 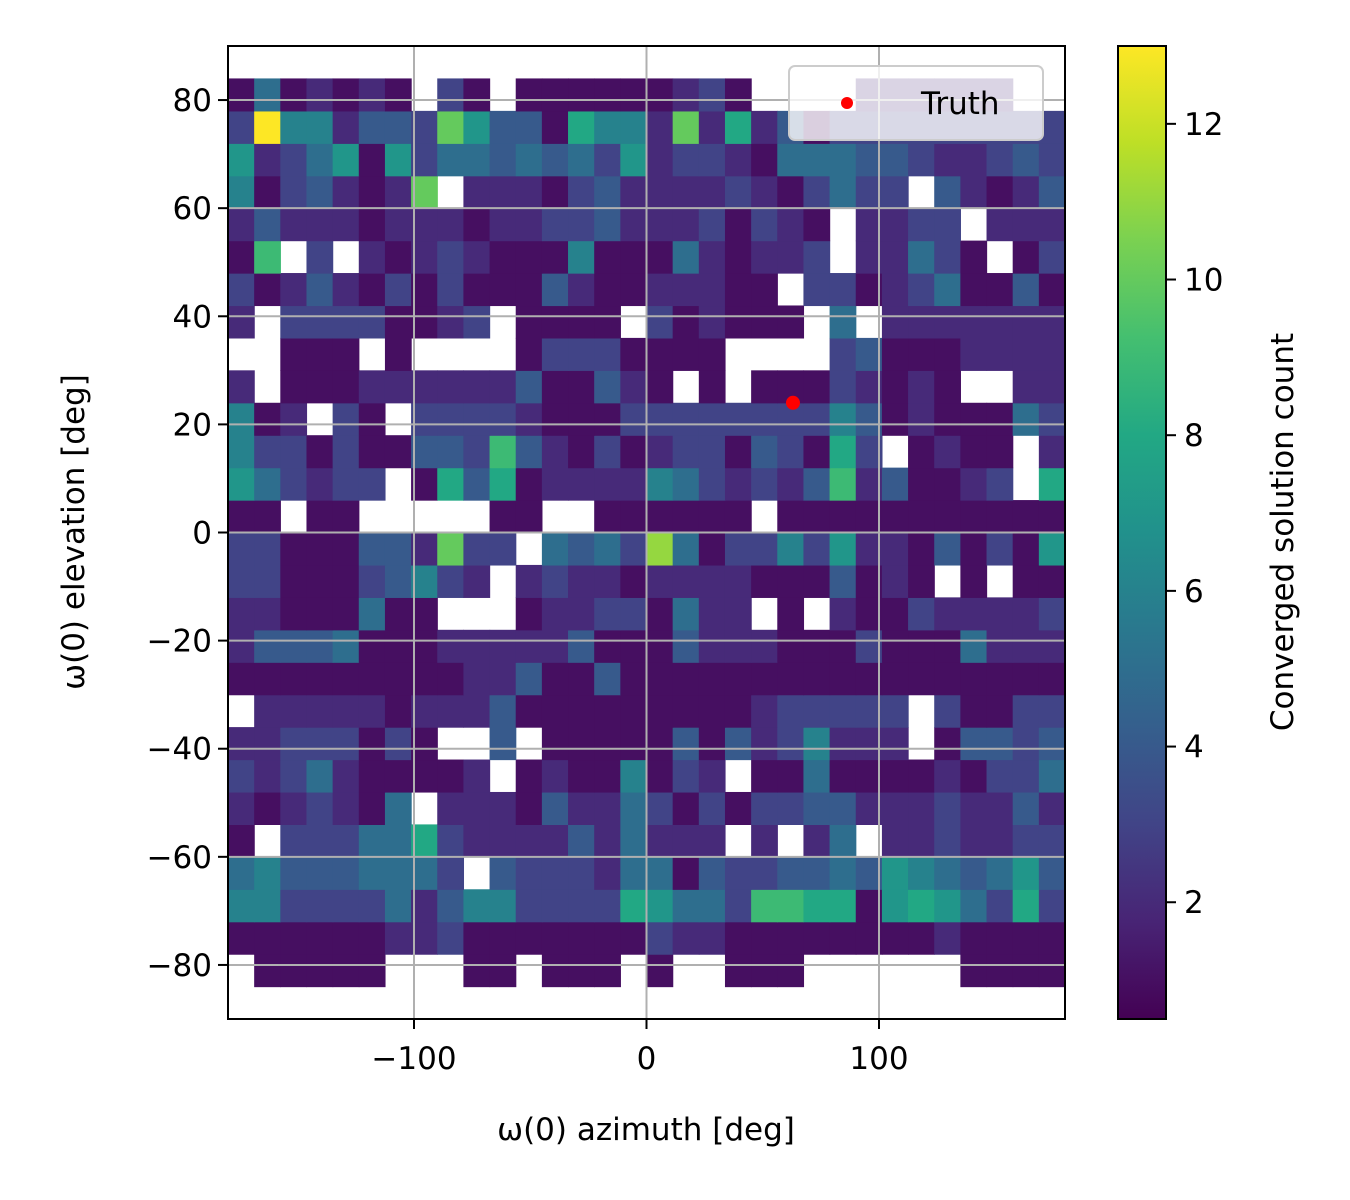 I want to click on colorbar-frame, so click(x=1142, y=532).